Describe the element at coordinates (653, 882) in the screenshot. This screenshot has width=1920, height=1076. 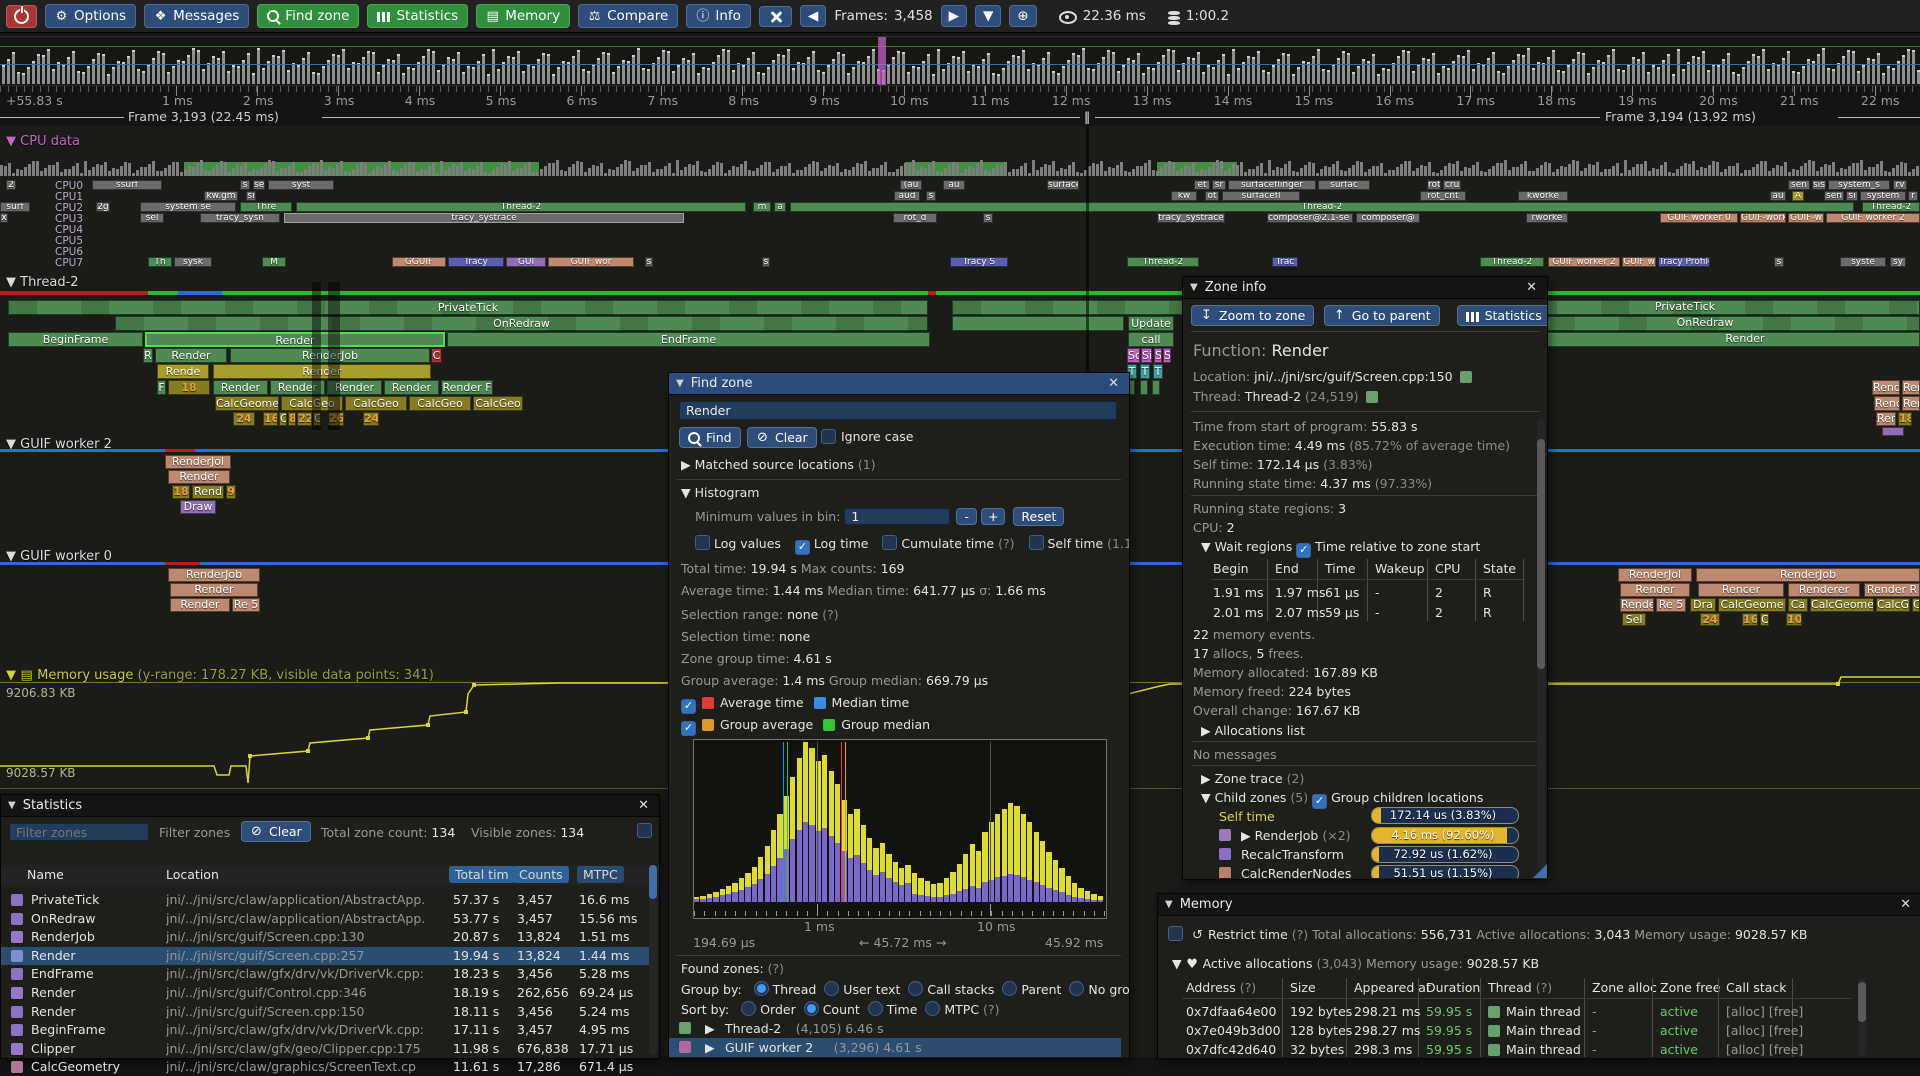
I see `stats-scroll-thumb` at that location.